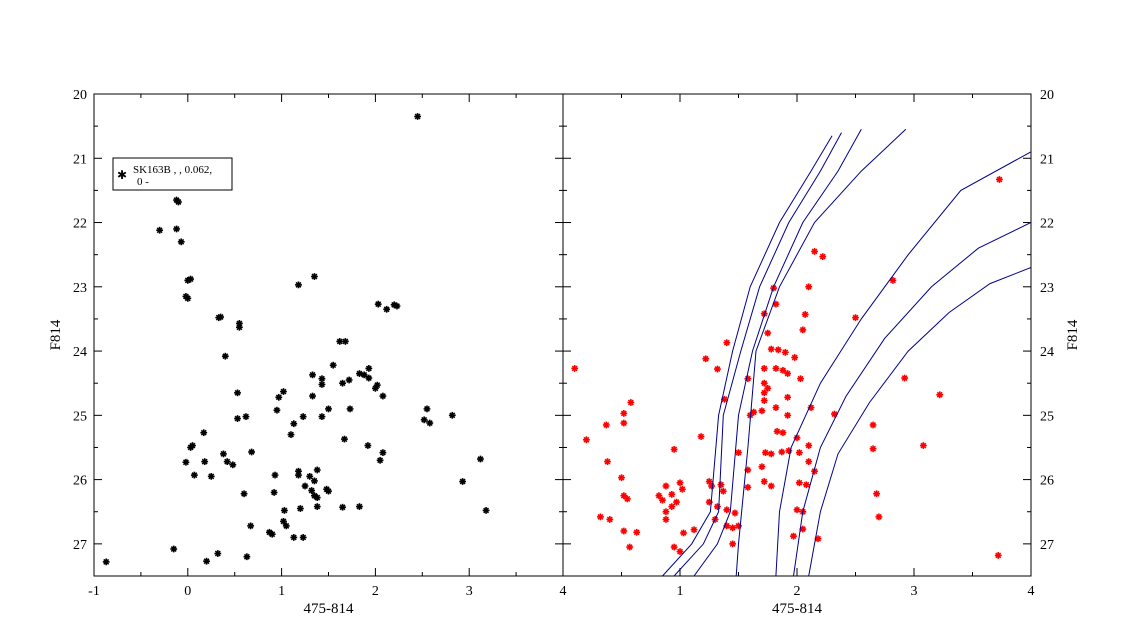 The image size is (1125, 625). Describe the element at coordinates (797, 609) in the screenshot. I see `x-axis-title: 475-814` at that location.